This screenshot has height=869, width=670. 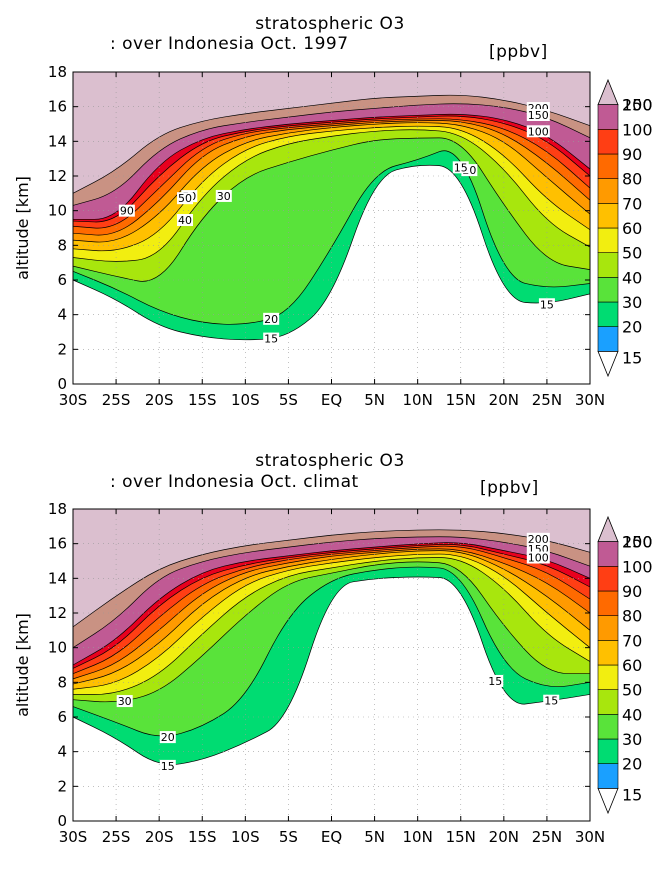 What do you see at coordinates (632, 714) in the screenshot?
I see `legend-label: 40` at bounding box center [632, 714].